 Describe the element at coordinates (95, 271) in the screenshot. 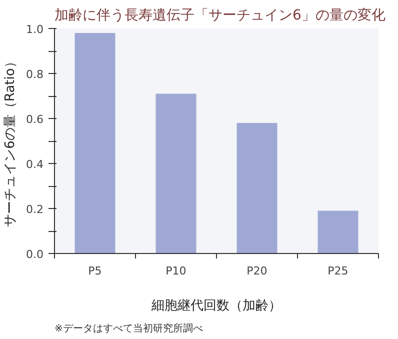

I see `x-tick-label: P5` at that location.